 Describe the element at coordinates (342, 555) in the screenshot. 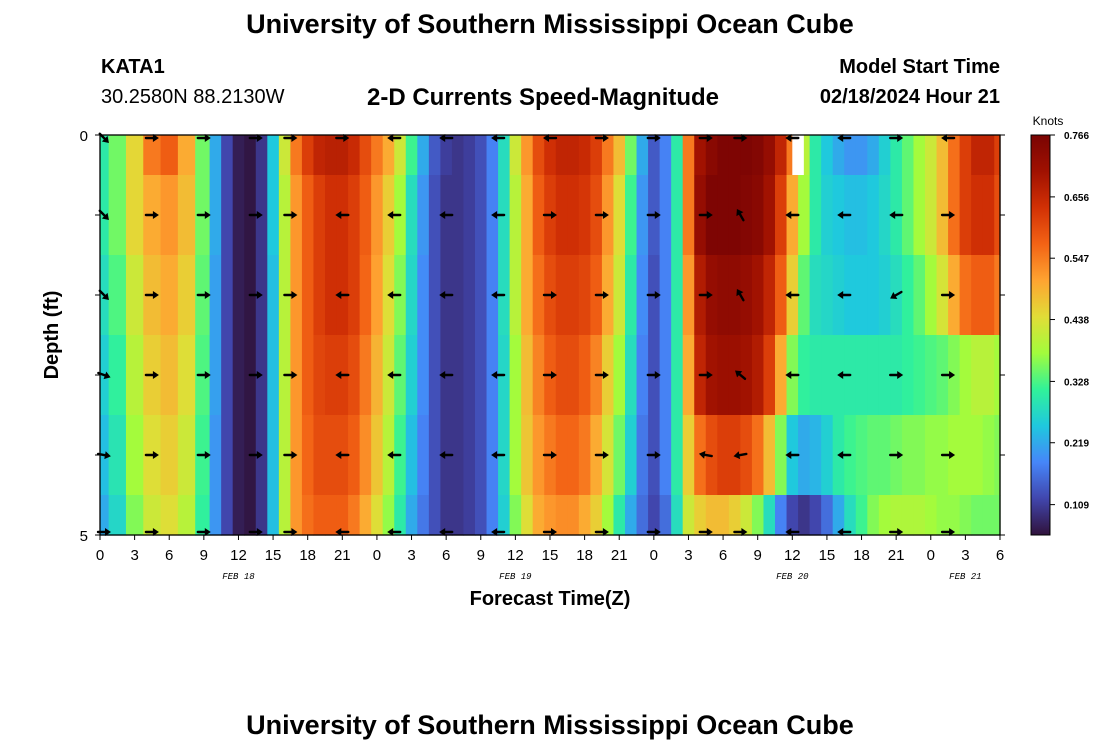

I see `x-tick-label: 21` at that location.